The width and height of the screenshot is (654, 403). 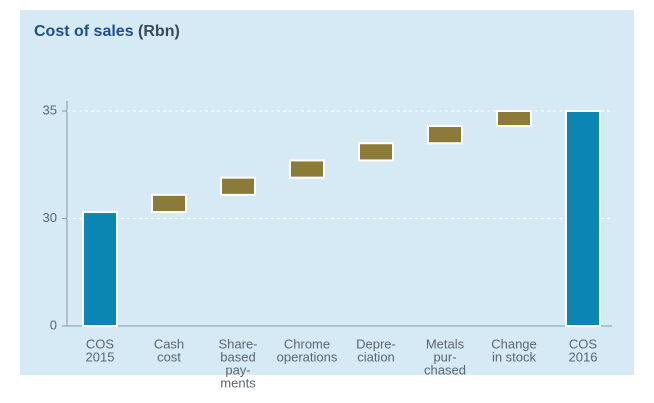 I want to click on y-tick-label: 30, so click(x=50, y=217).